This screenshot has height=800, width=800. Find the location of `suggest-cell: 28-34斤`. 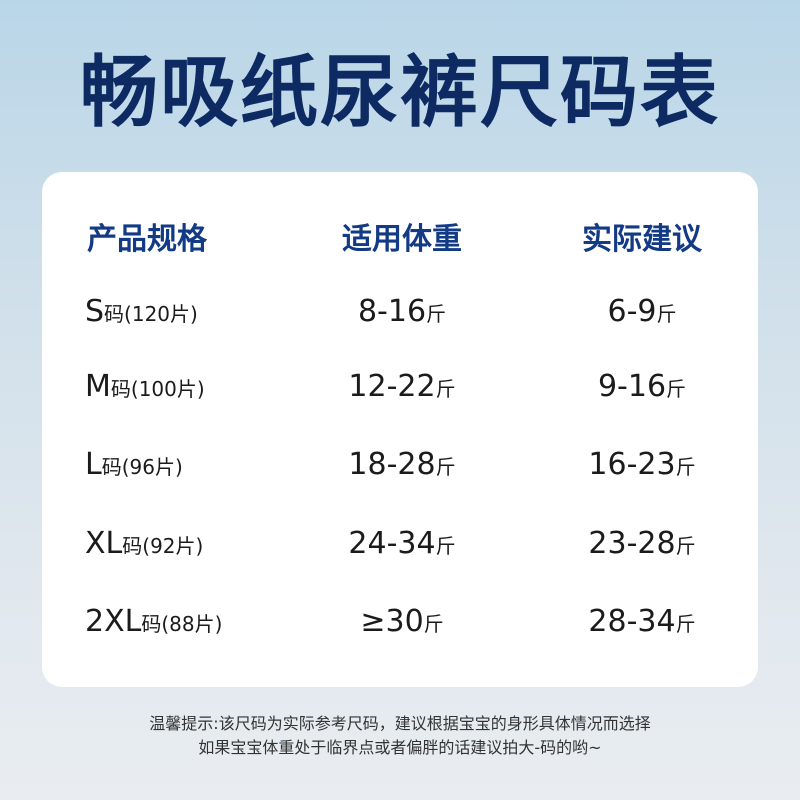

suggest-cell: 28-34斤 is located at coordinates (642, 622).